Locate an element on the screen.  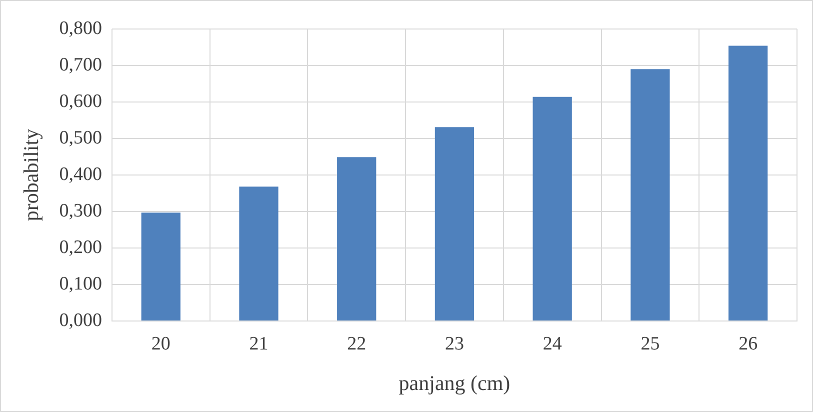
x-tick-label: 22 is located at coordinates (356, 343).